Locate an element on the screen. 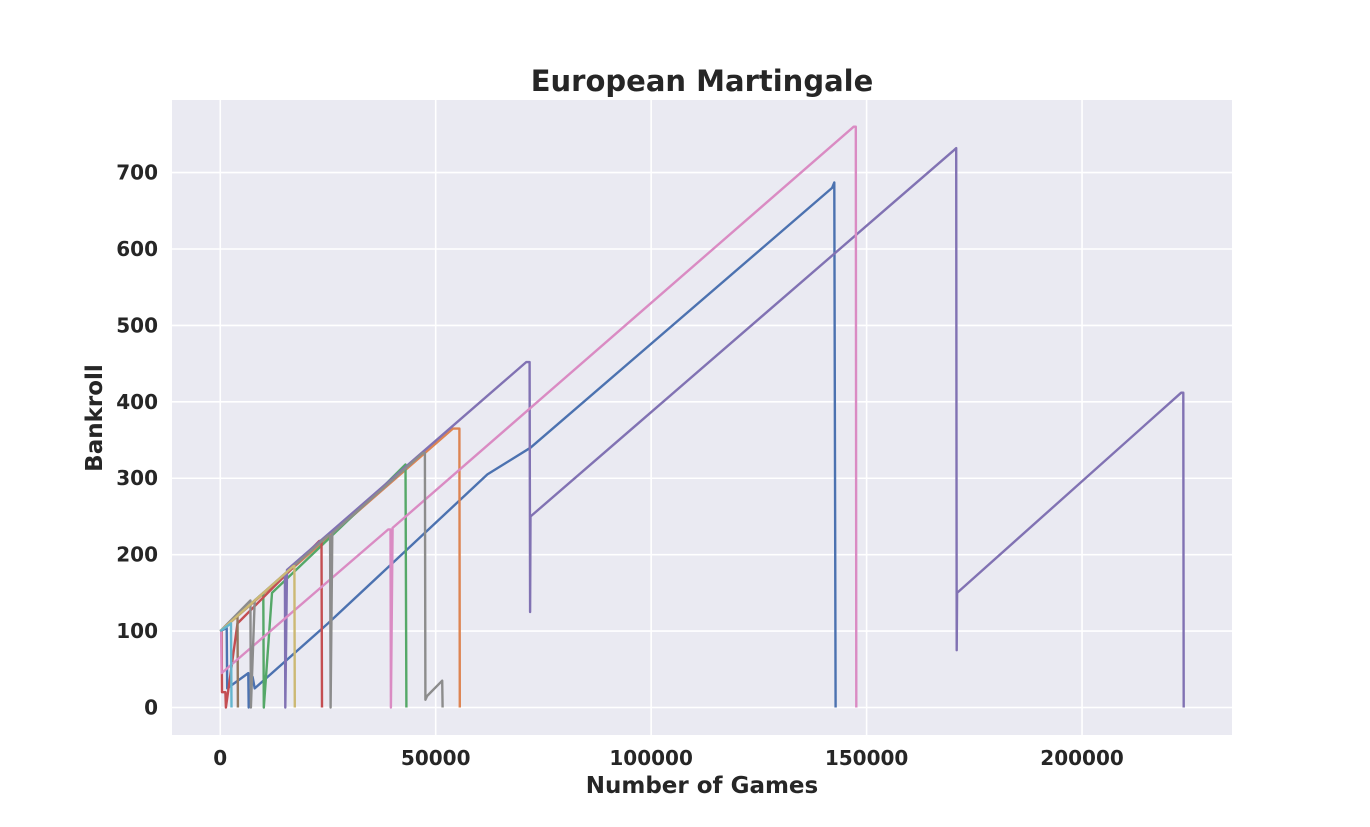 The height and width of the screenshot is (827, 1370). x-tick-label: 100000 is located at coordinates (651, 758).